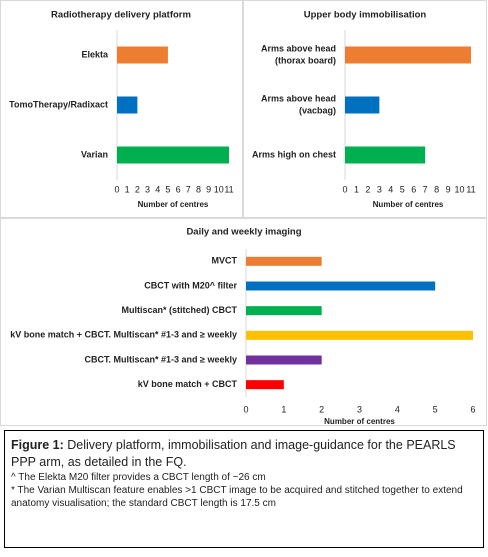  I want to click on chart-title: Daily and weekly imaging, so click(243, 232).